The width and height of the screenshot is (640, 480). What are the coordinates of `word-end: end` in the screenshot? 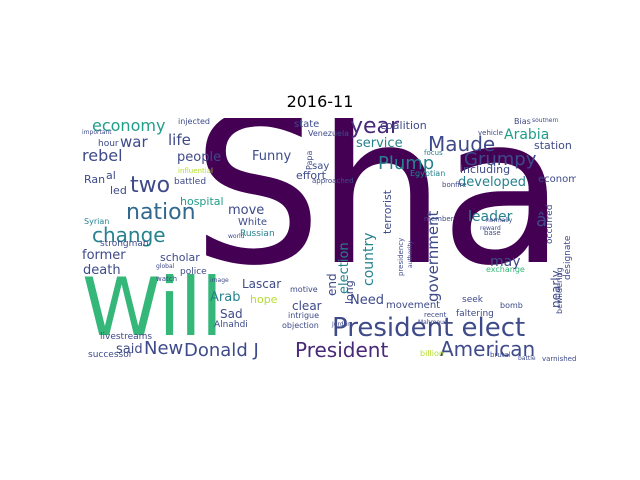 It's located at (332, 284).